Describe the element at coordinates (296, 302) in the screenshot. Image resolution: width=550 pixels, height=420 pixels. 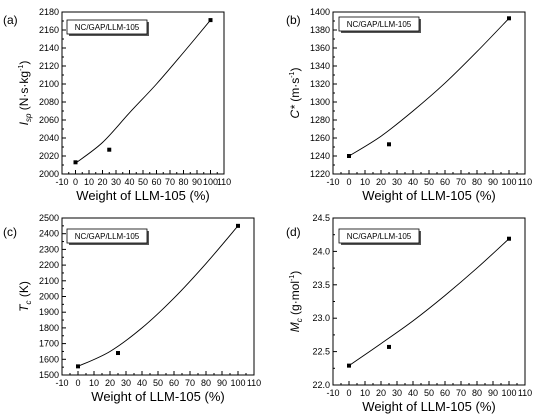
I see `y-axis-label: Mc (g·mol-1)` at that location.